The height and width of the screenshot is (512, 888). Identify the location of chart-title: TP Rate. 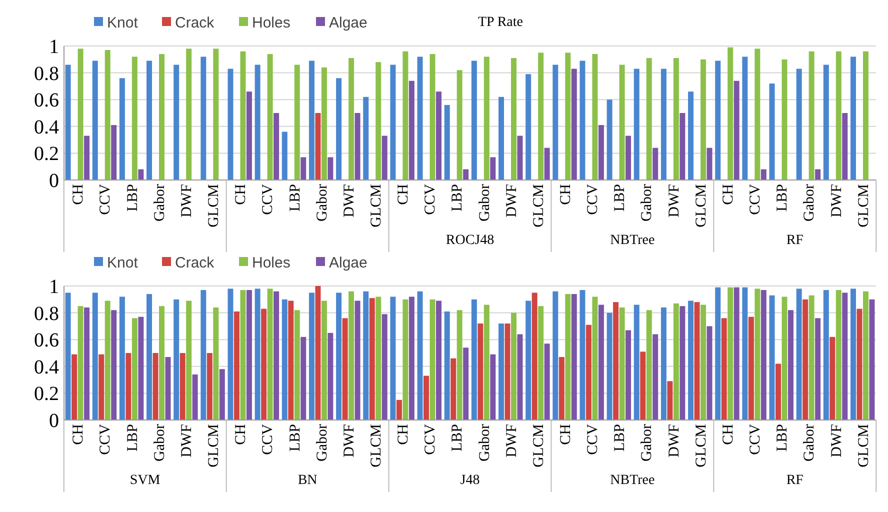
(500, 22).